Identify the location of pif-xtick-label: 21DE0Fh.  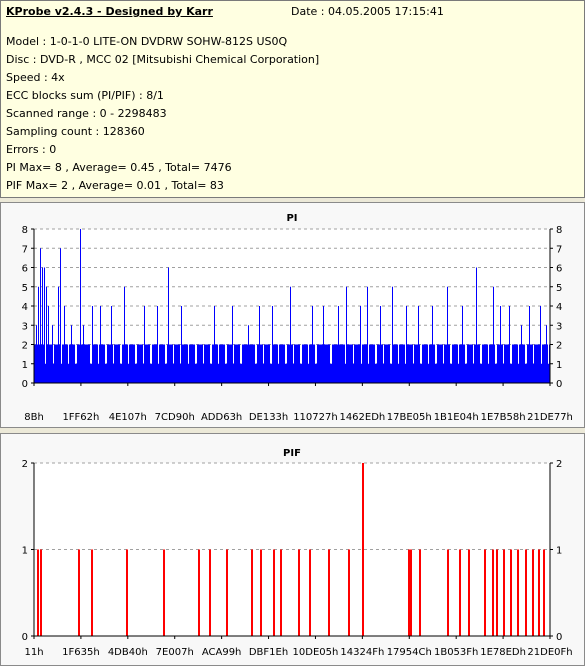
(549, 652).